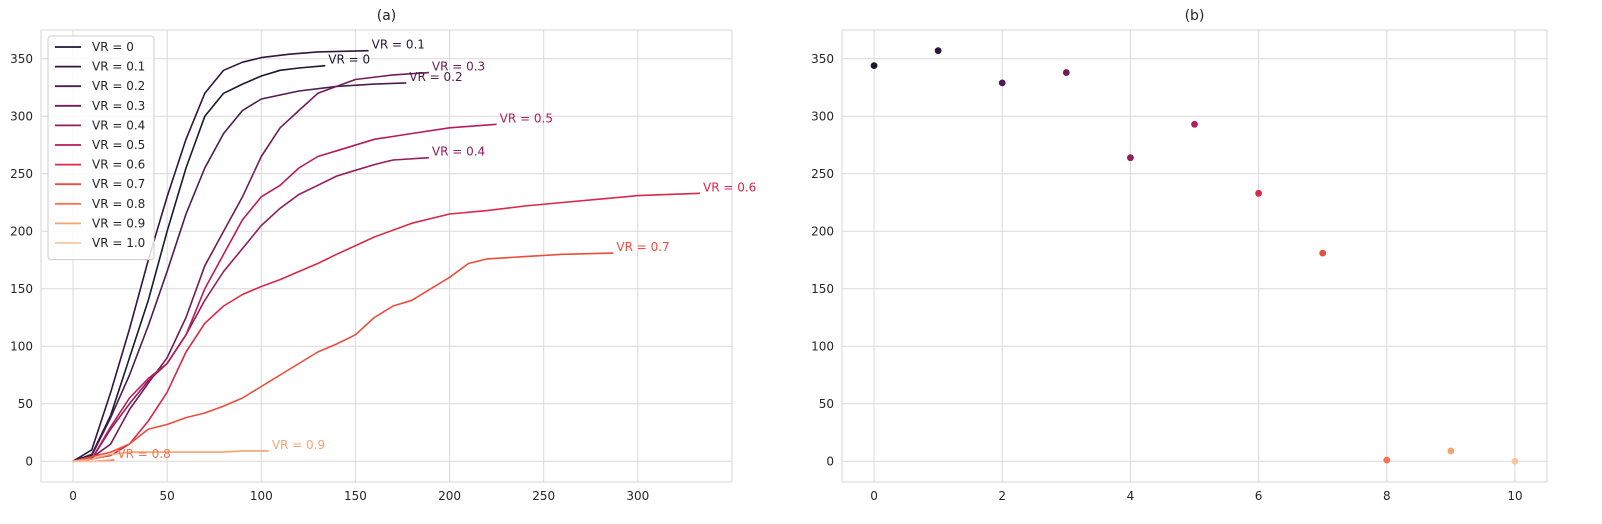 This screenshot has width=1602, height=524. I want to click on legend-entry: VR = 1.0, so click(118, 243).